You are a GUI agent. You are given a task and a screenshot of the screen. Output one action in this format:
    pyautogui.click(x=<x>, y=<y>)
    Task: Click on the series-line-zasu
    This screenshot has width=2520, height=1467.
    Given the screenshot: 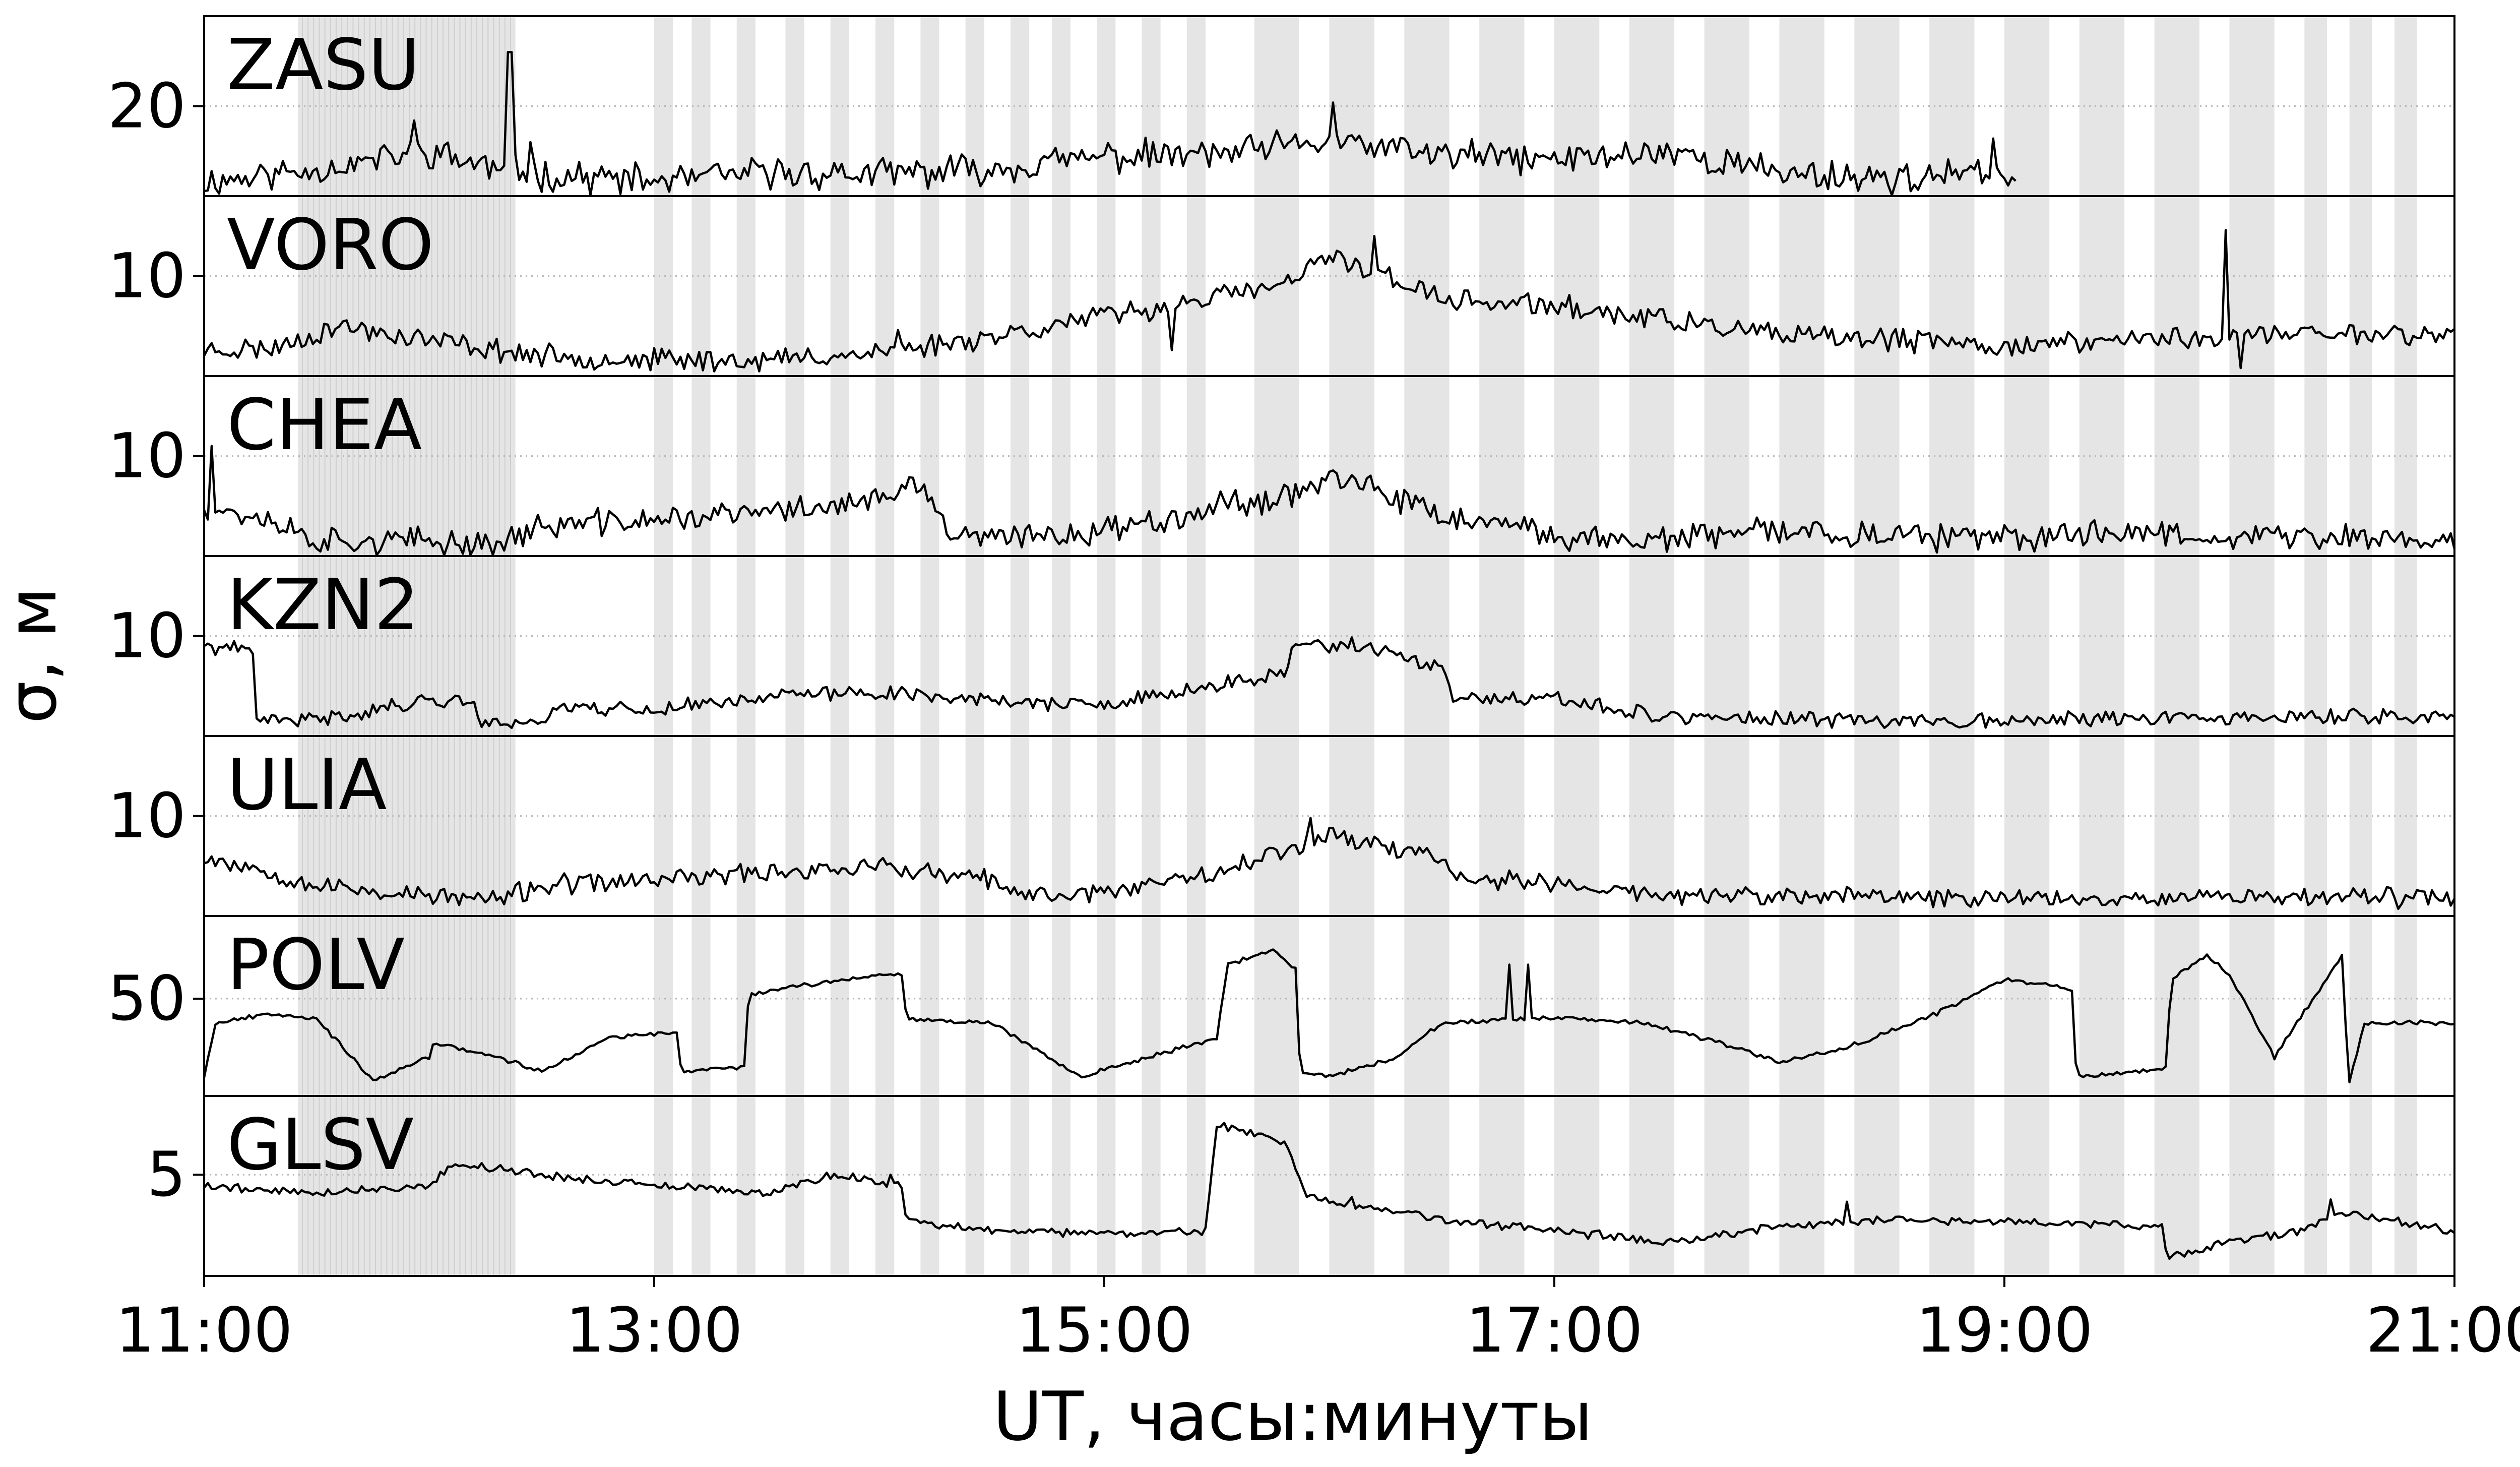 What is the action you would take?
    pyautogui.click(x=1110, y=124)
    